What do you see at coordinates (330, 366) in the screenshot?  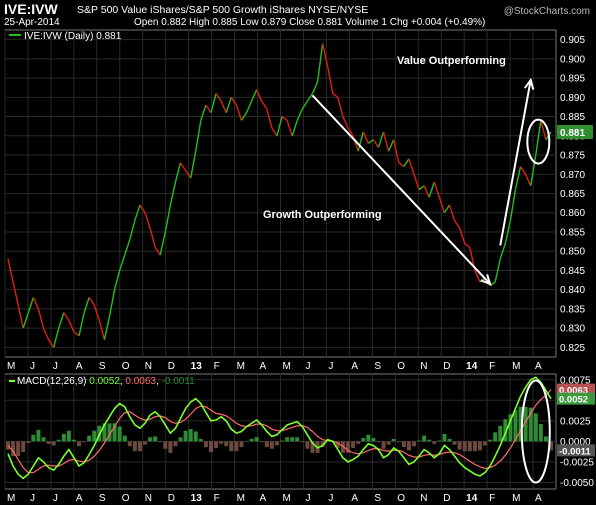 I see `price-x-tick: J` at bounding box center [330, 366].